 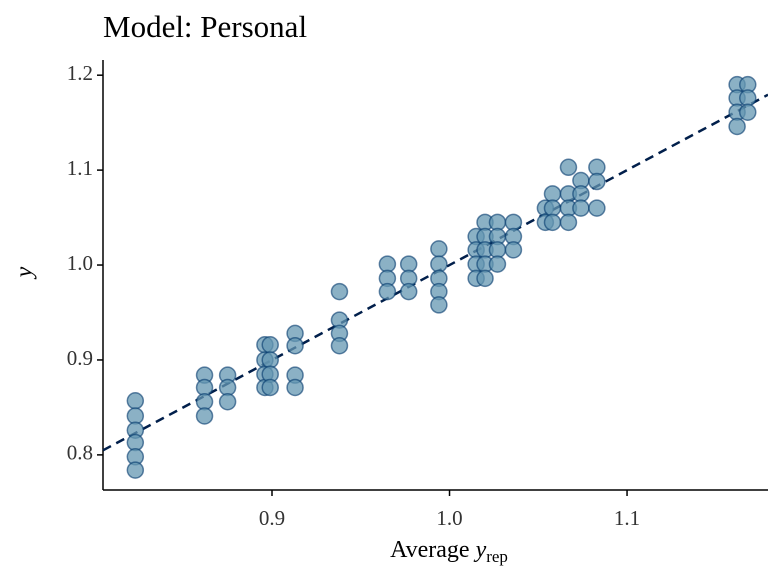 What do you see at coordinates (25, 272) in the screenshot?
I see `y-axis-label: y` at bounding box center [25, 272].